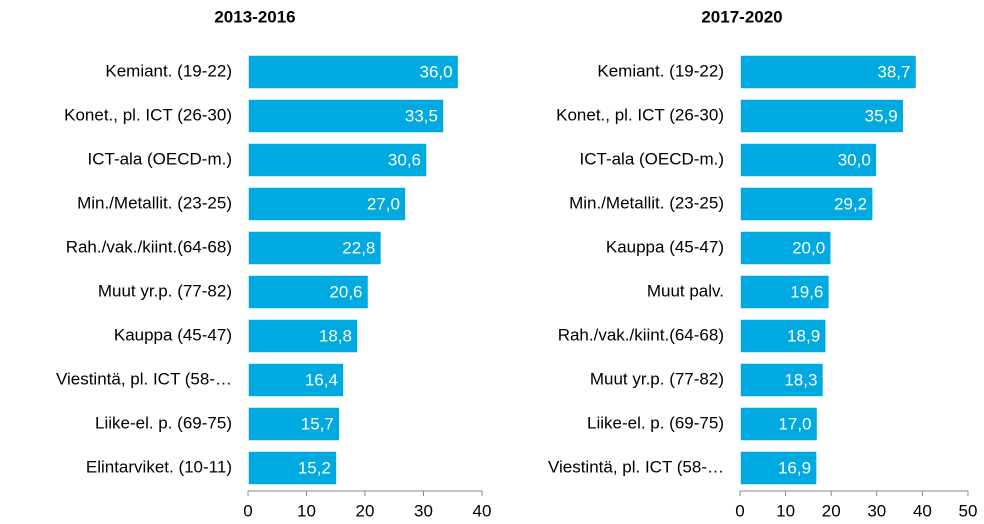 The image size is (984, 524). I want to click on data-label: 18,3, so click(800, 379).